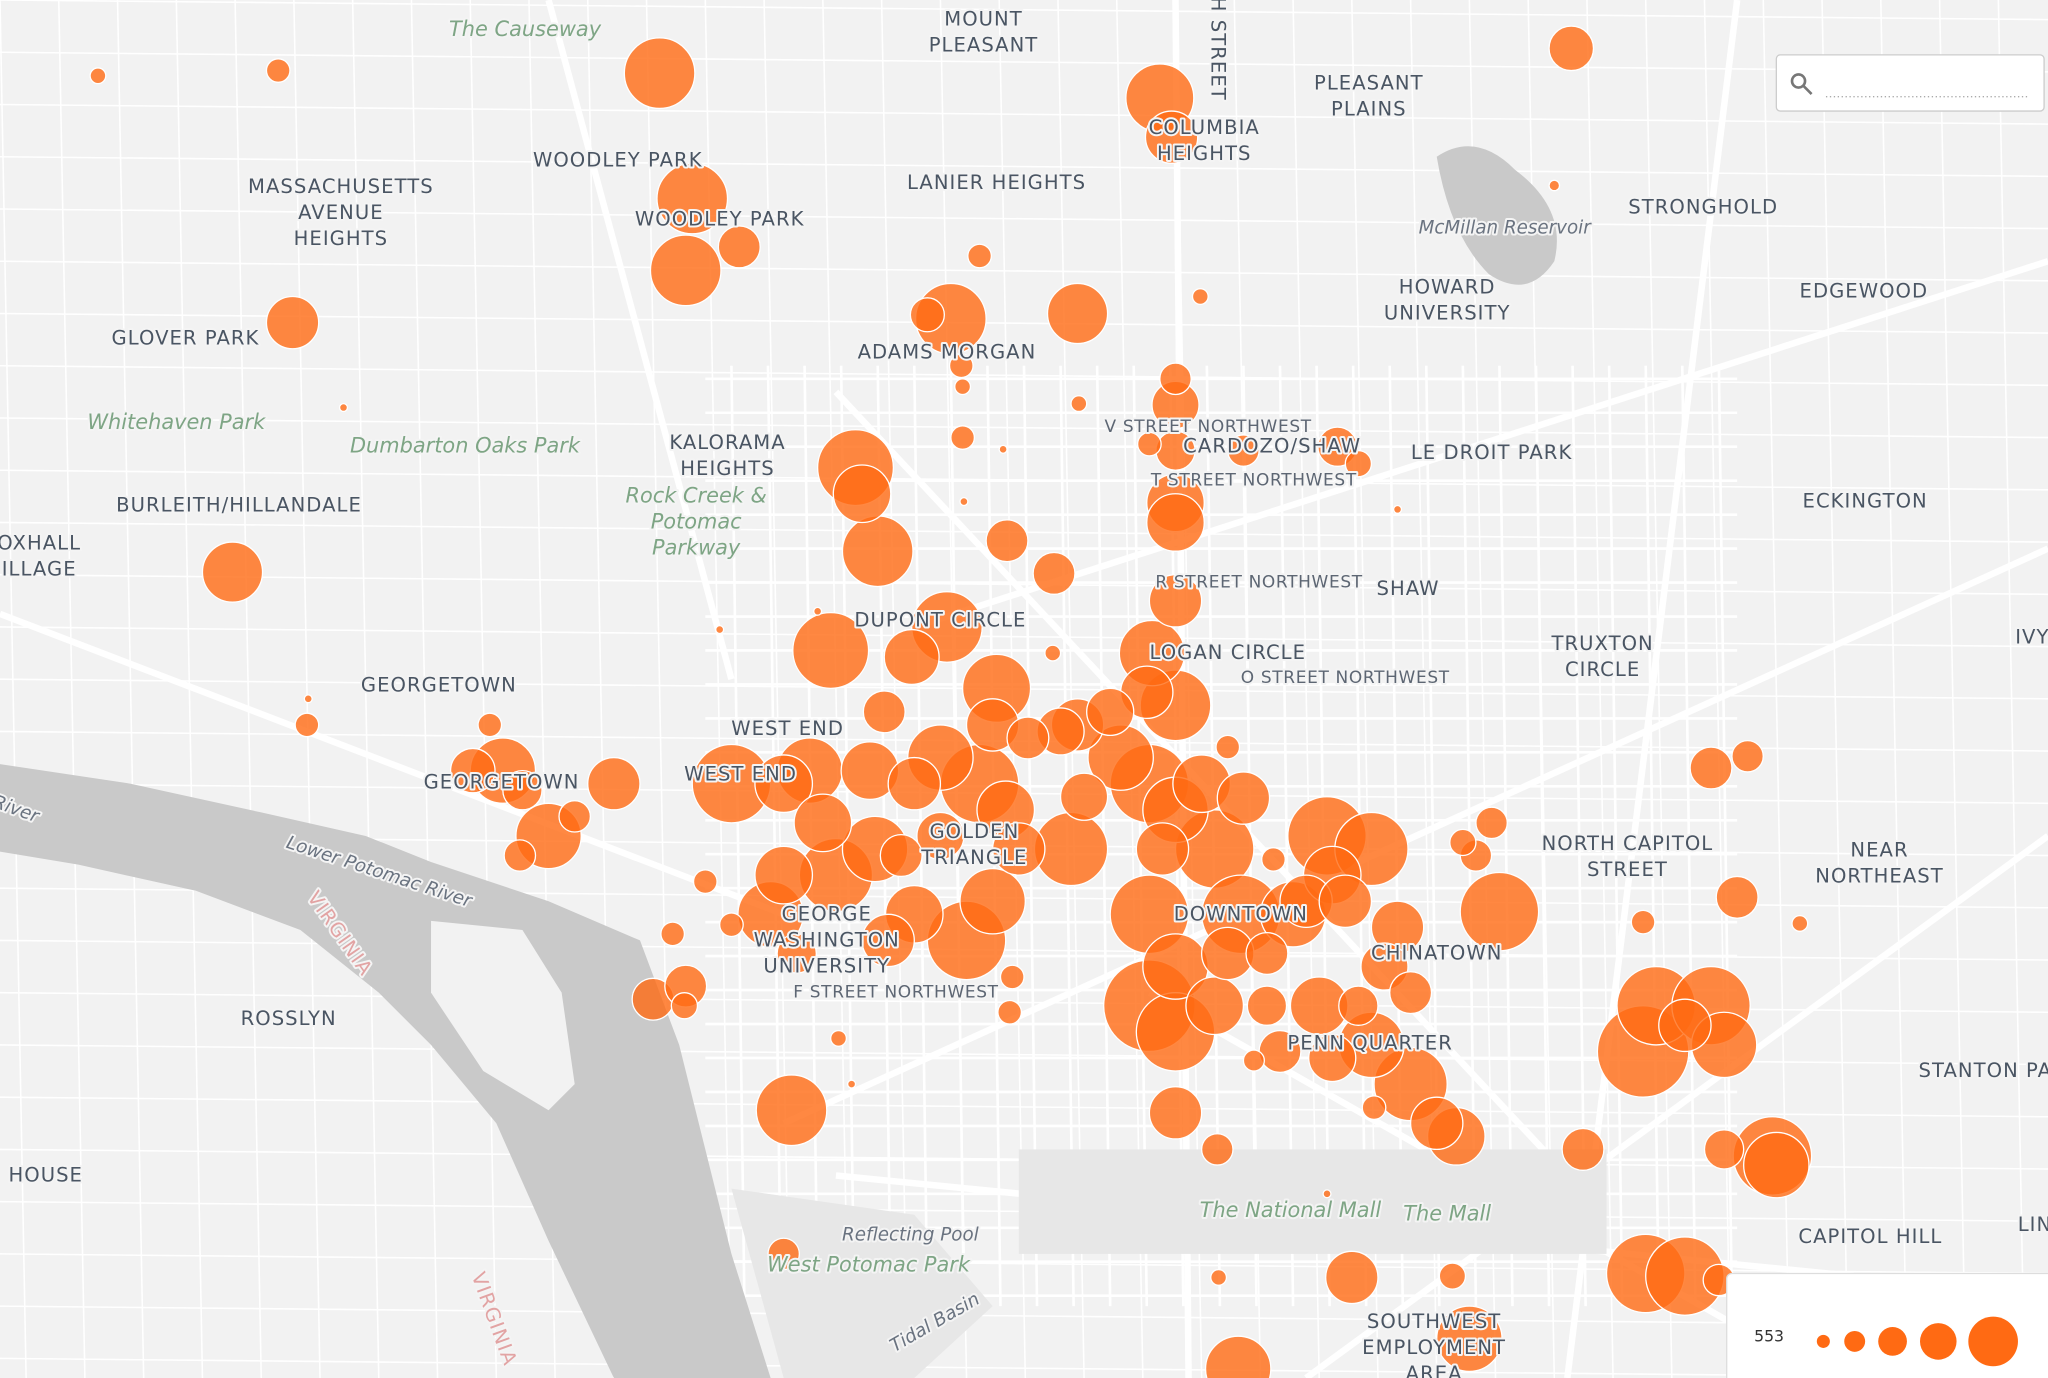  What do you see at coordinates (947, 351) in the screenshot?
I see `place-label-line: ADAMS MORGAN` at bounding box center [947, 351].